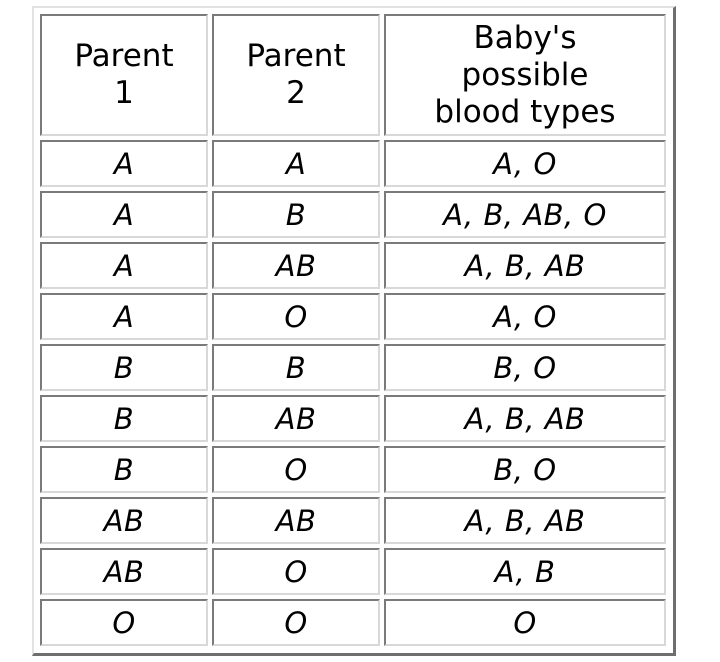 The height and width of the screenshot is (662, 720). Describe the element at coordinates (296, 56) in the screenshot. I see `header-parent-2-line-1: Parent` at that location.